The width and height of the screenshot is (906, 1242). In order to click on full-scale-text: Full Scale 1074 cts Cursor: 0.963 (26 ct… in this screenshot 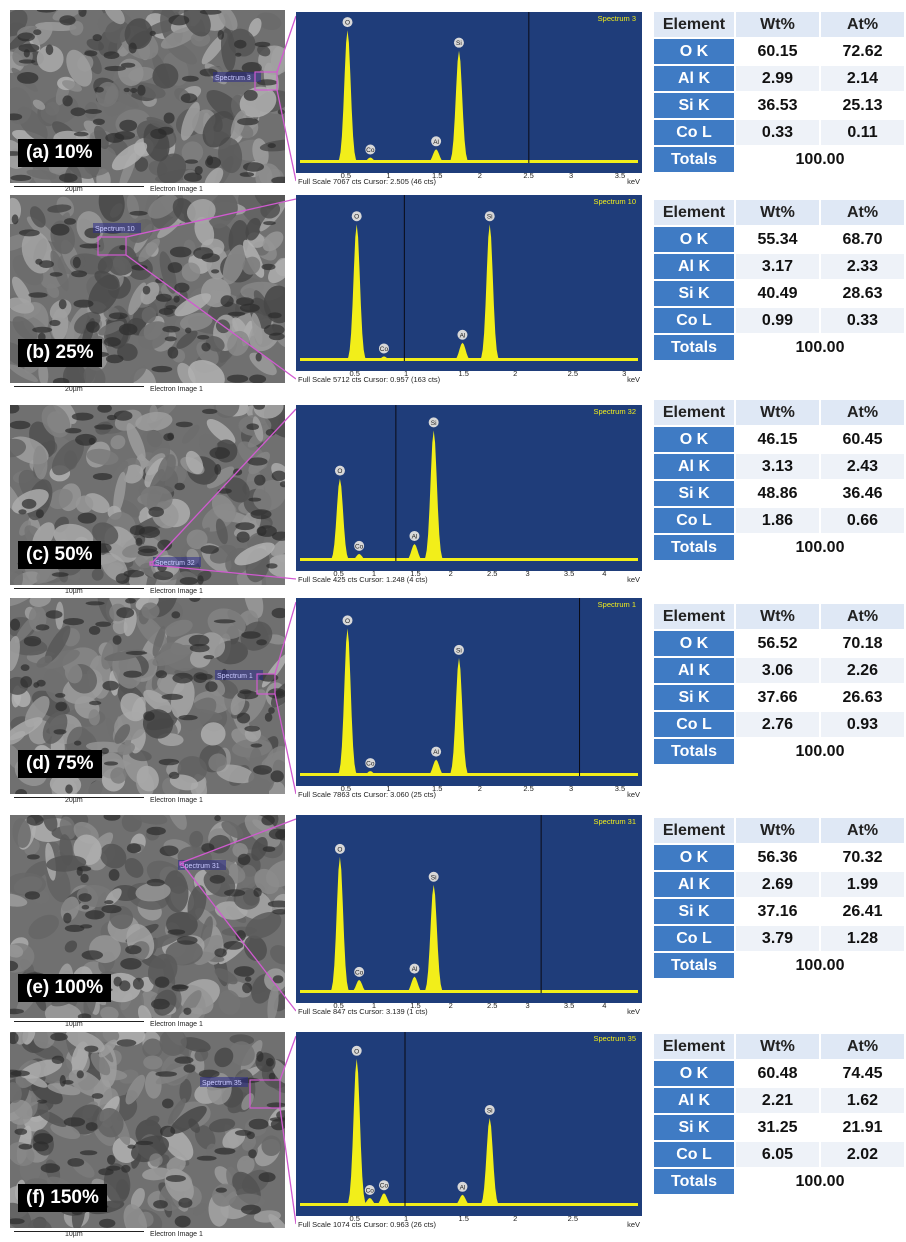, I will do `click(367, 1224)`.